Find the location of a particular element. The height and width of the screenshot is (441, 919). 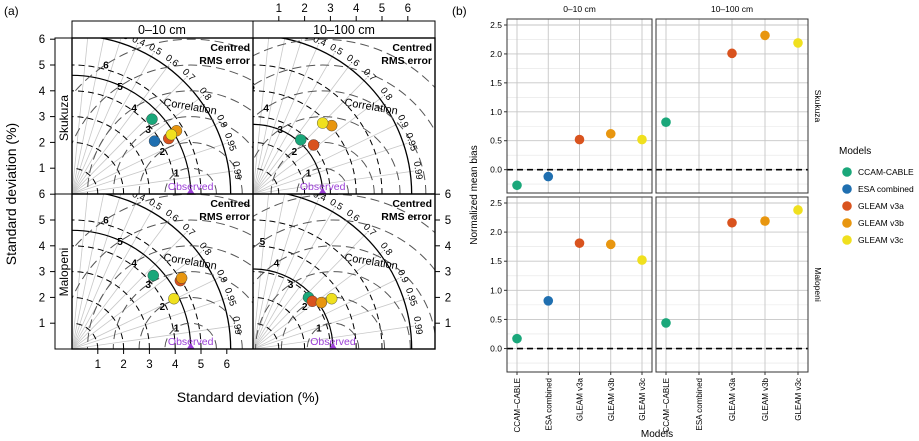

outer-arc is located at coordinates (164, 116).